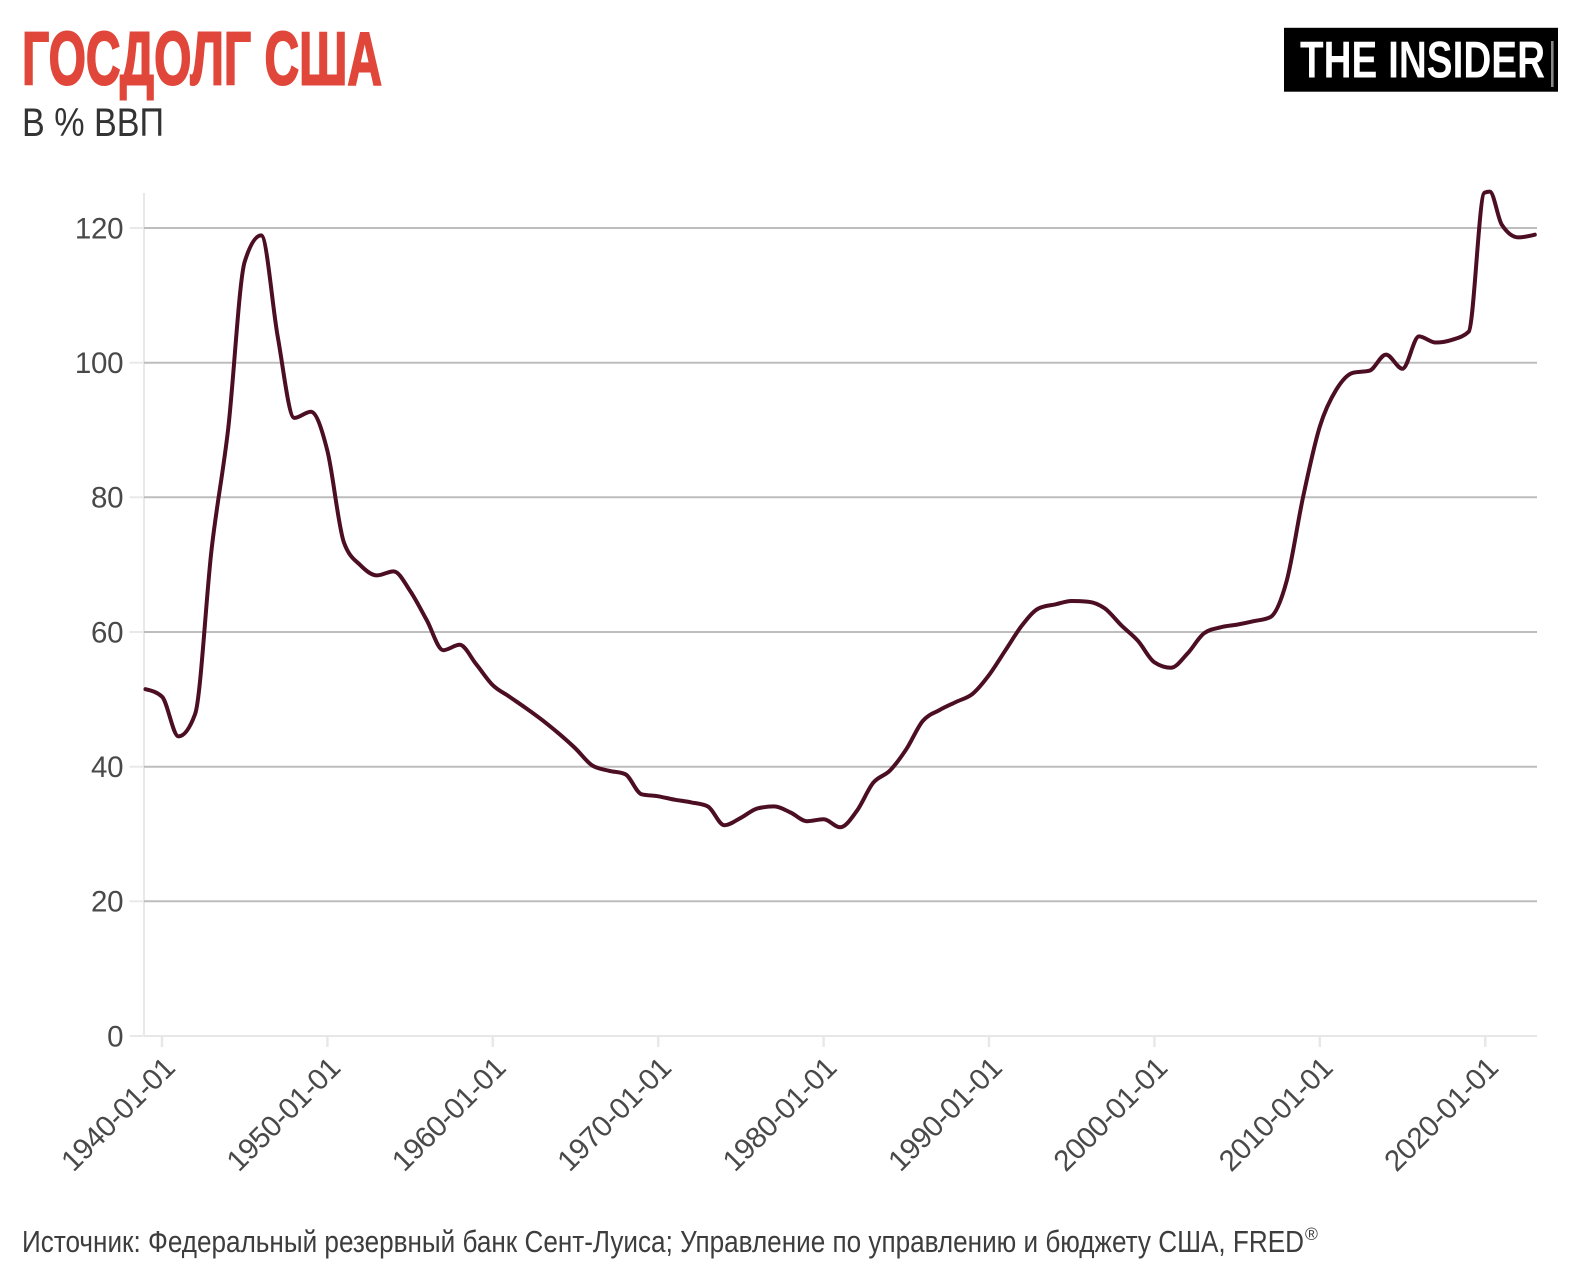 Image resolution: width=1588 pixels, height=1276 pixels. I want to click on svg-text: THE INSIDER, so click(1422, 60).